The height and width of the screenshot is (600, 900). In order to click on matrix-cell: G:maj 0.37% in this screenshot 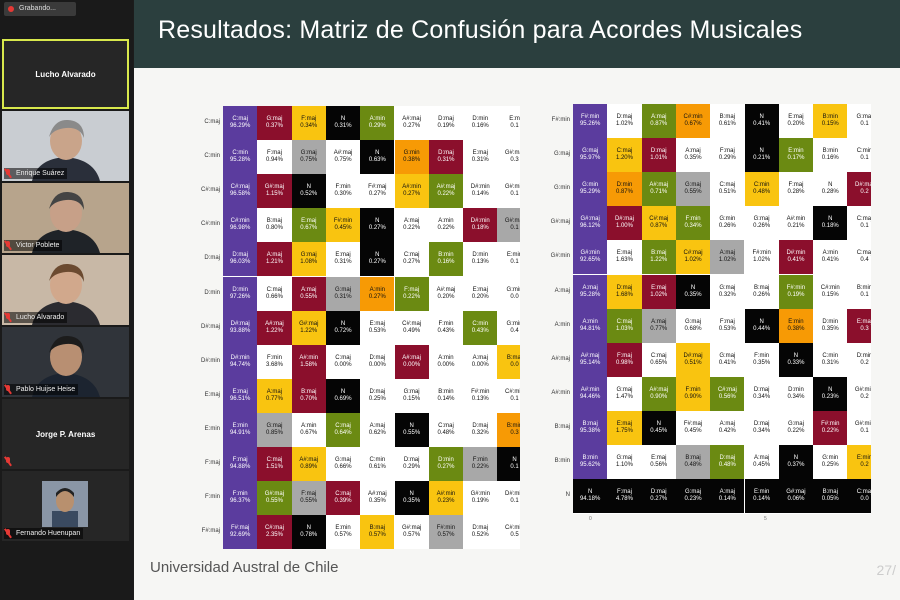, I will do `click(274, 123)`.